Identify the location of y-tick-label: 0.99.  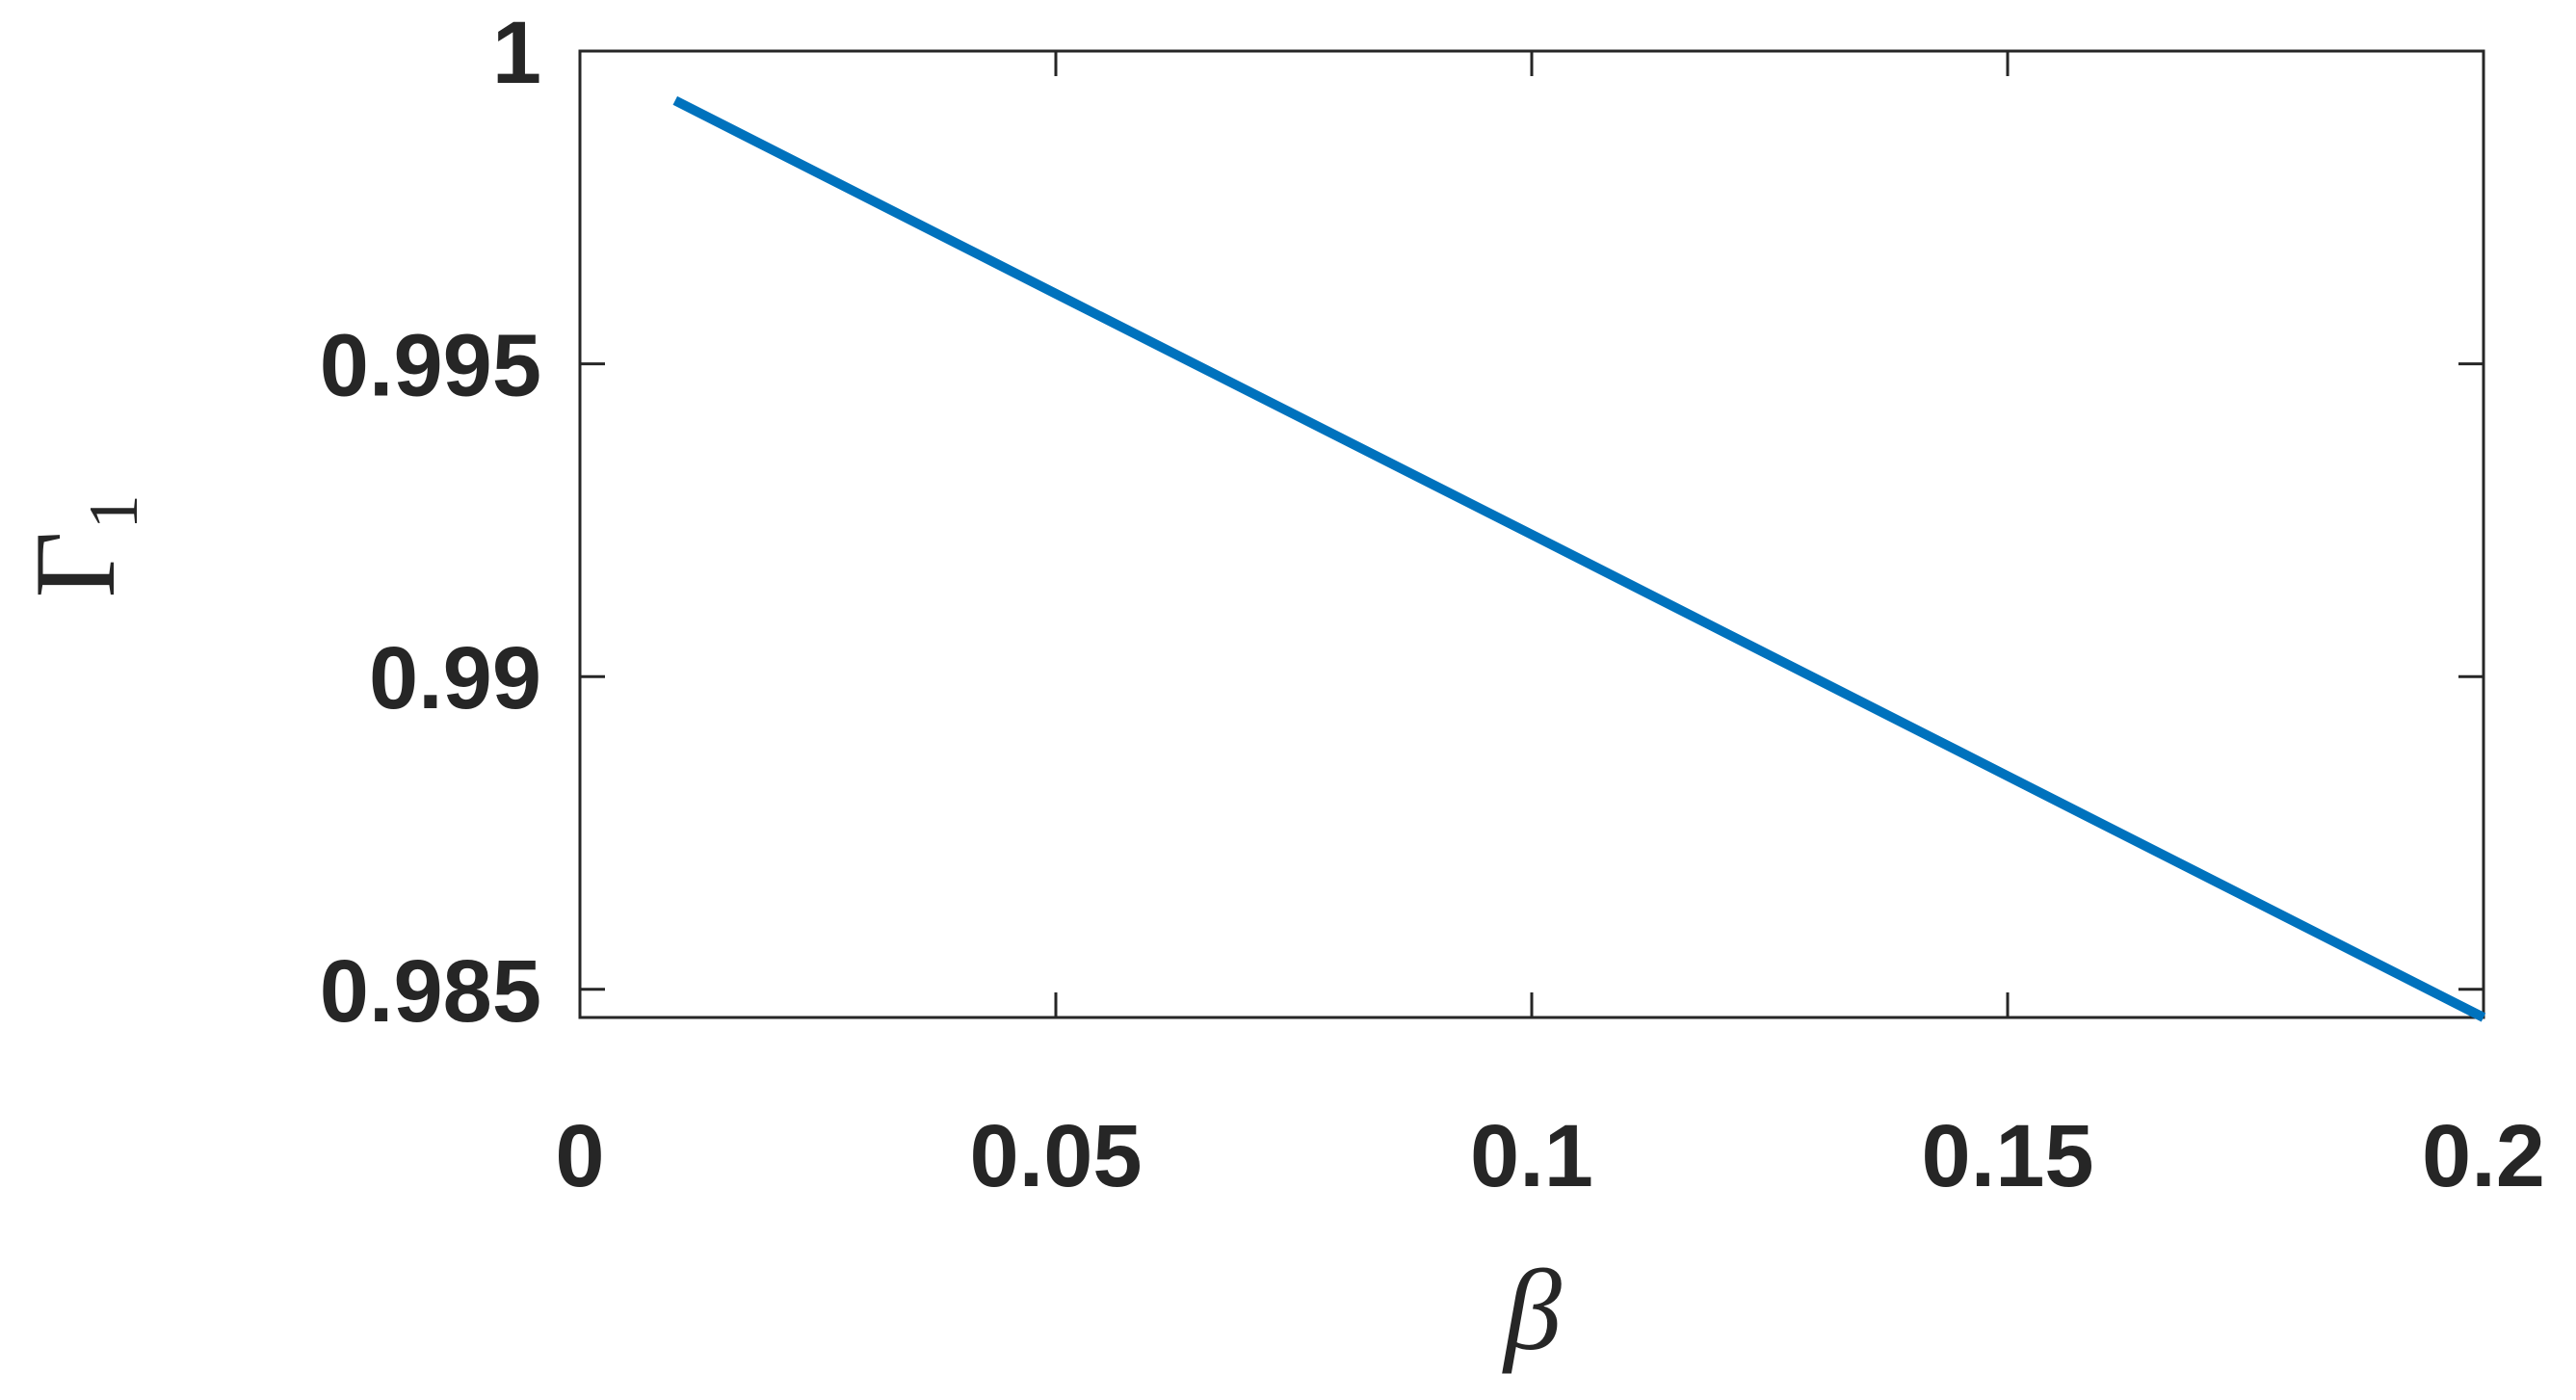
(455, 678).